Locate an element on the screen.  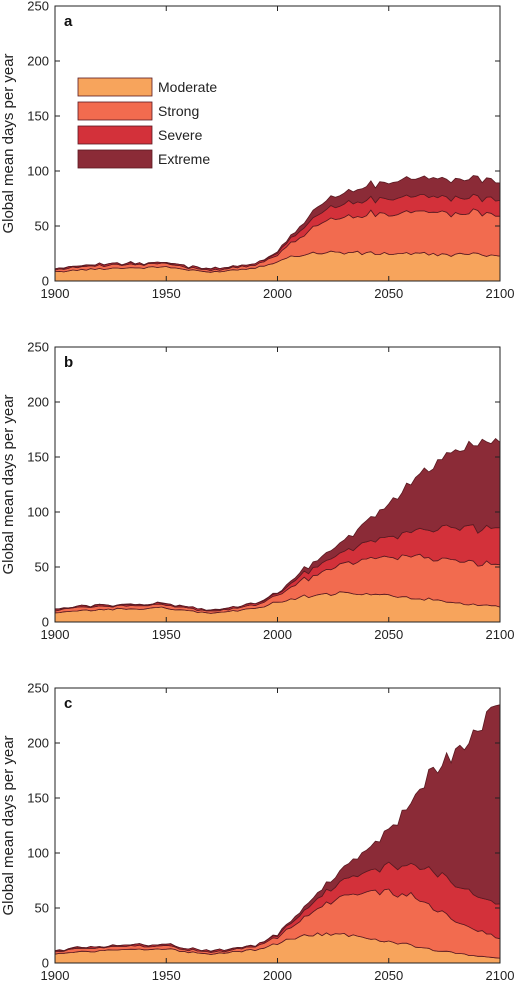
panel-label: b is located at coordinates (68, 362).